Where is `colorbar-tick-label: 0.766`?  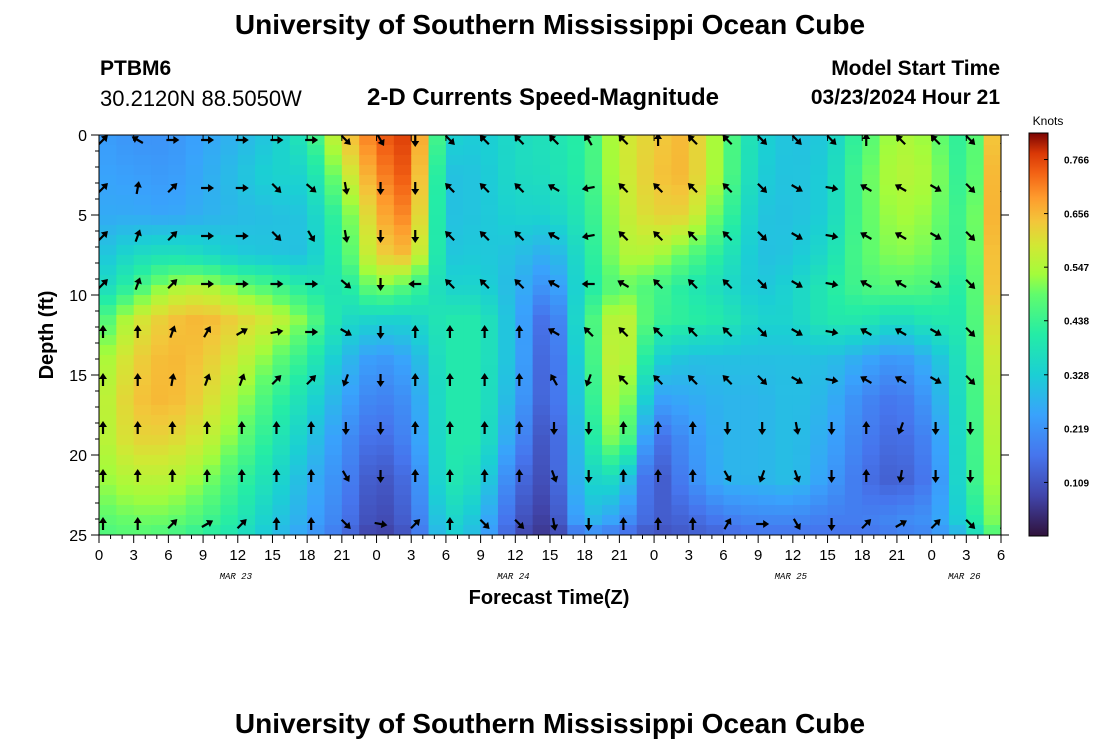
colorbar-tick-label: 0.766 is located at coordinates (1076, 161).